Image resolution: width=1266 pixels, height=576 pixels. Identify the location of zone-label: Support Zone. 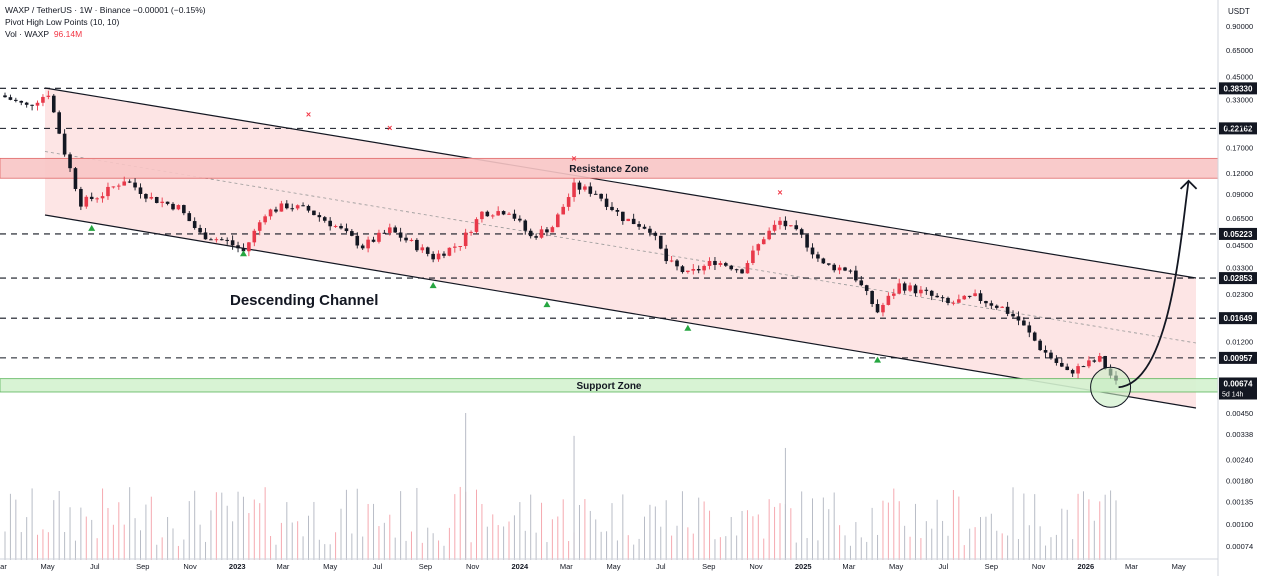
(609, 386).